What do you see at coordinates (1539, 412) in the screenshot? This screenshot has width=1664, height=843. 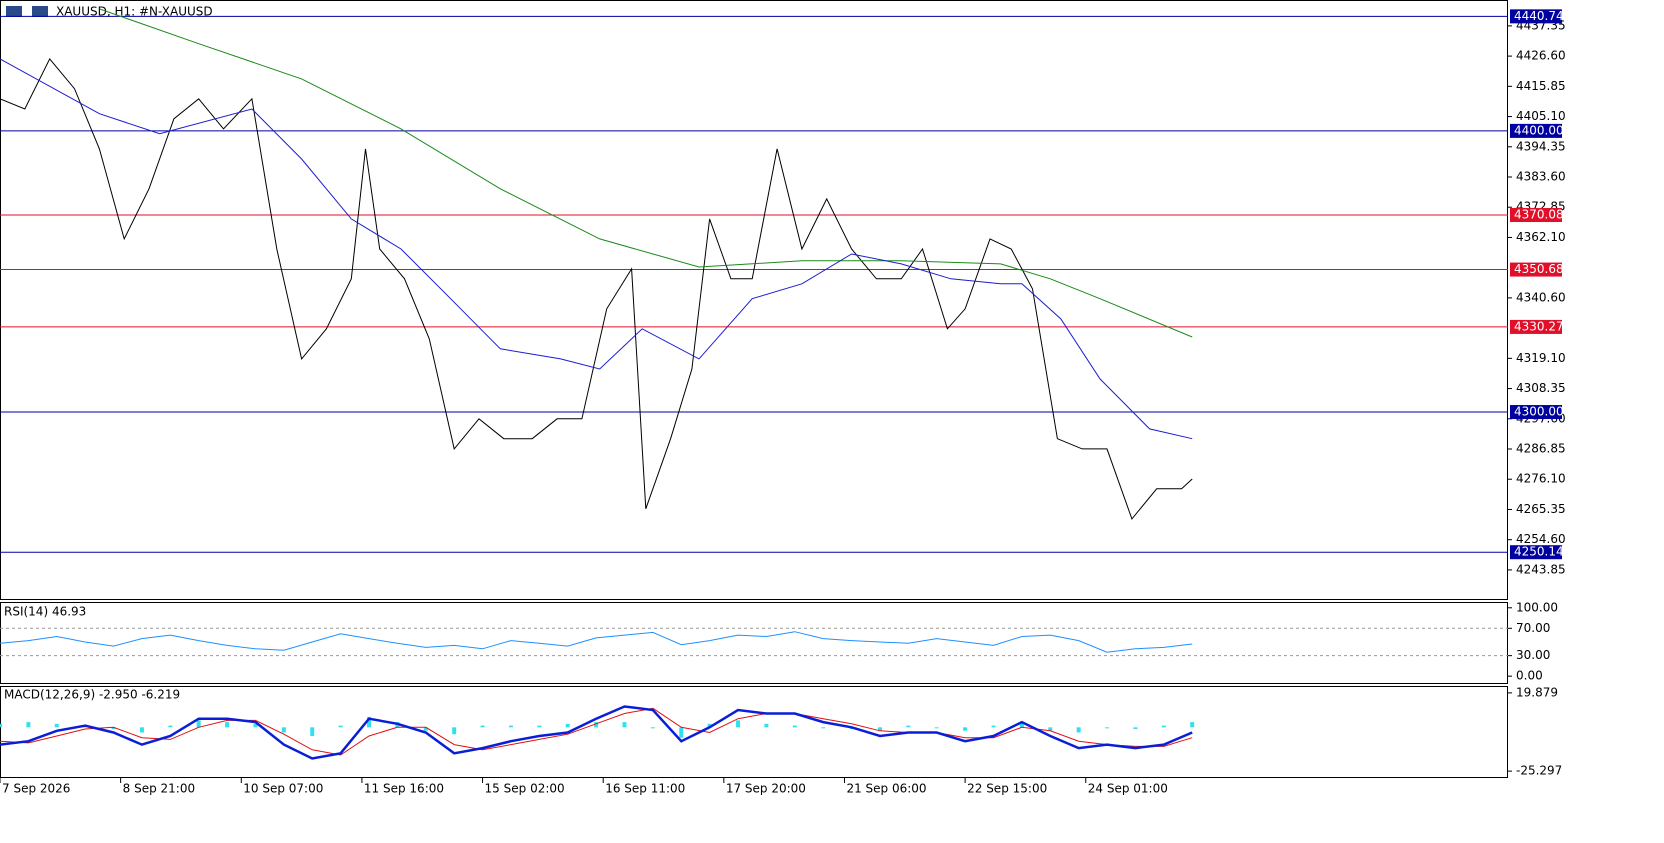 I see `price-level-label: 4300.00` at bounding box center [1539, 412].